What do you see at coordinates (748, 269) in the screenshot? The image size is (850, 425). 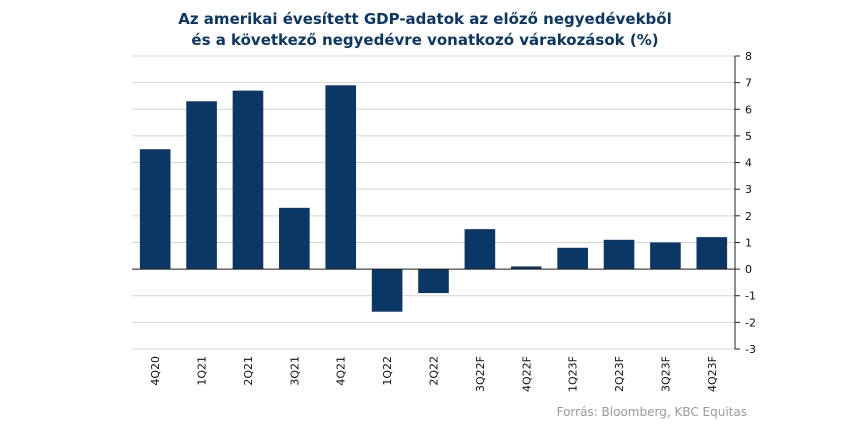 I see `y-tick-label: 0` at bounding box center [748, 269].